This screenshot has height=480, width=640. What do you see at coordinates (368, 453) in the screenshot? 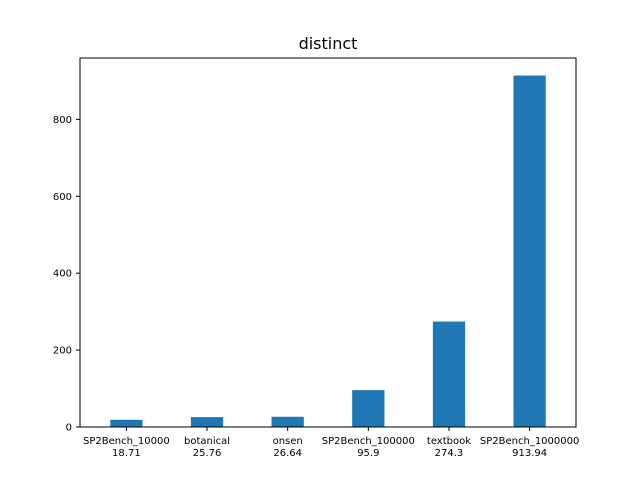
I see `x-value-label: 95.9` at bounding box center [368, 453].